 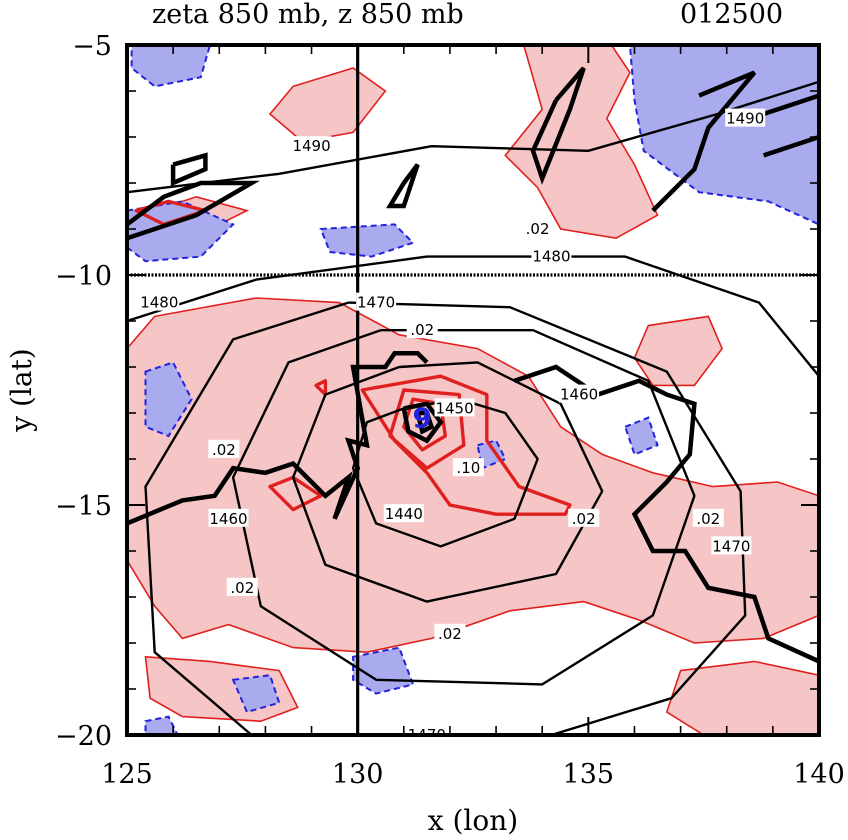 What do you see at coordinates (819, 774) in the screenshot?
I see `x-tick-label: 140` at bounding box center [819, 774].